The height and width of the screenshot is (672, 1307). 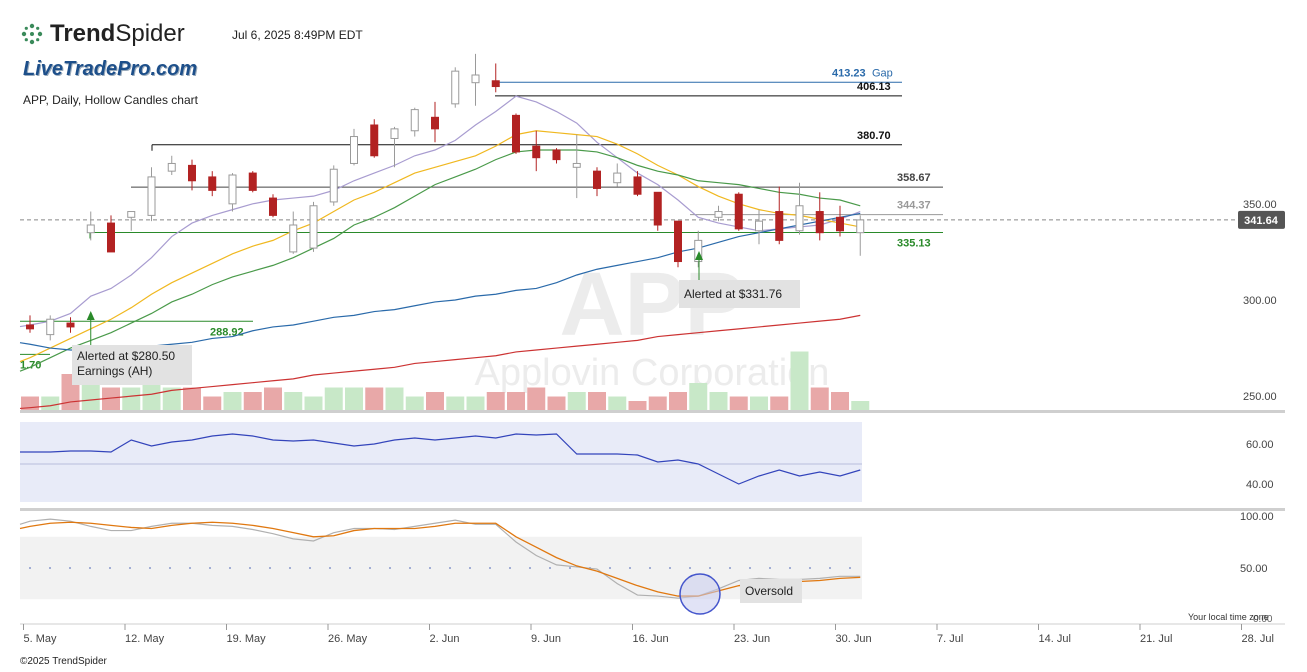 I want to click on brand-name: TrendSpider, so click(x=117, y=34).